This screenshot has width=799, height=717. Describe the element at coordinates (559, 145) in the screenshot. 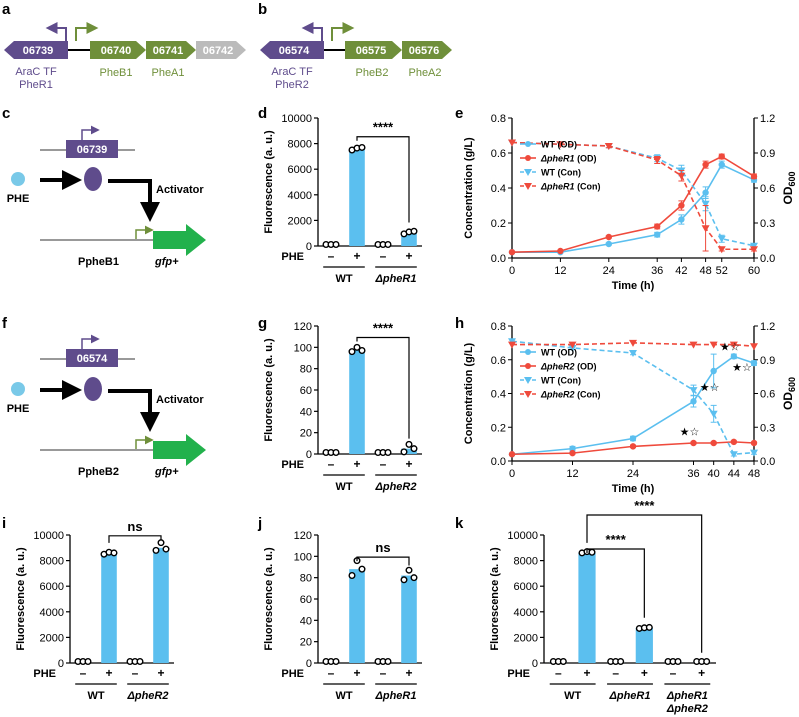

I see `legend-label: WT (OD)` at that location.